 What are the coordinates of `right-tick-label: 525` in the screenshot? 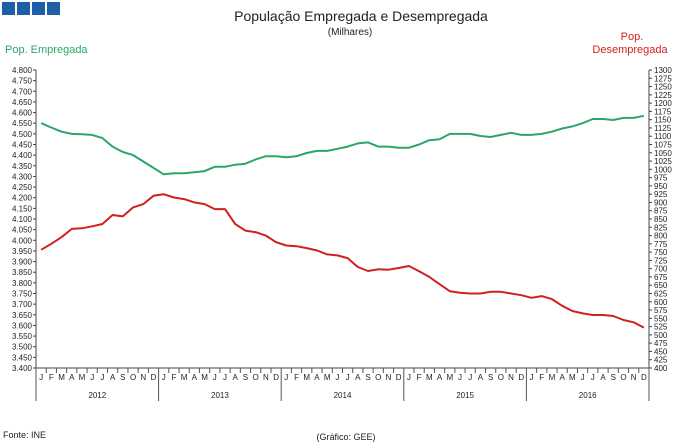 It's located at (661, 327).